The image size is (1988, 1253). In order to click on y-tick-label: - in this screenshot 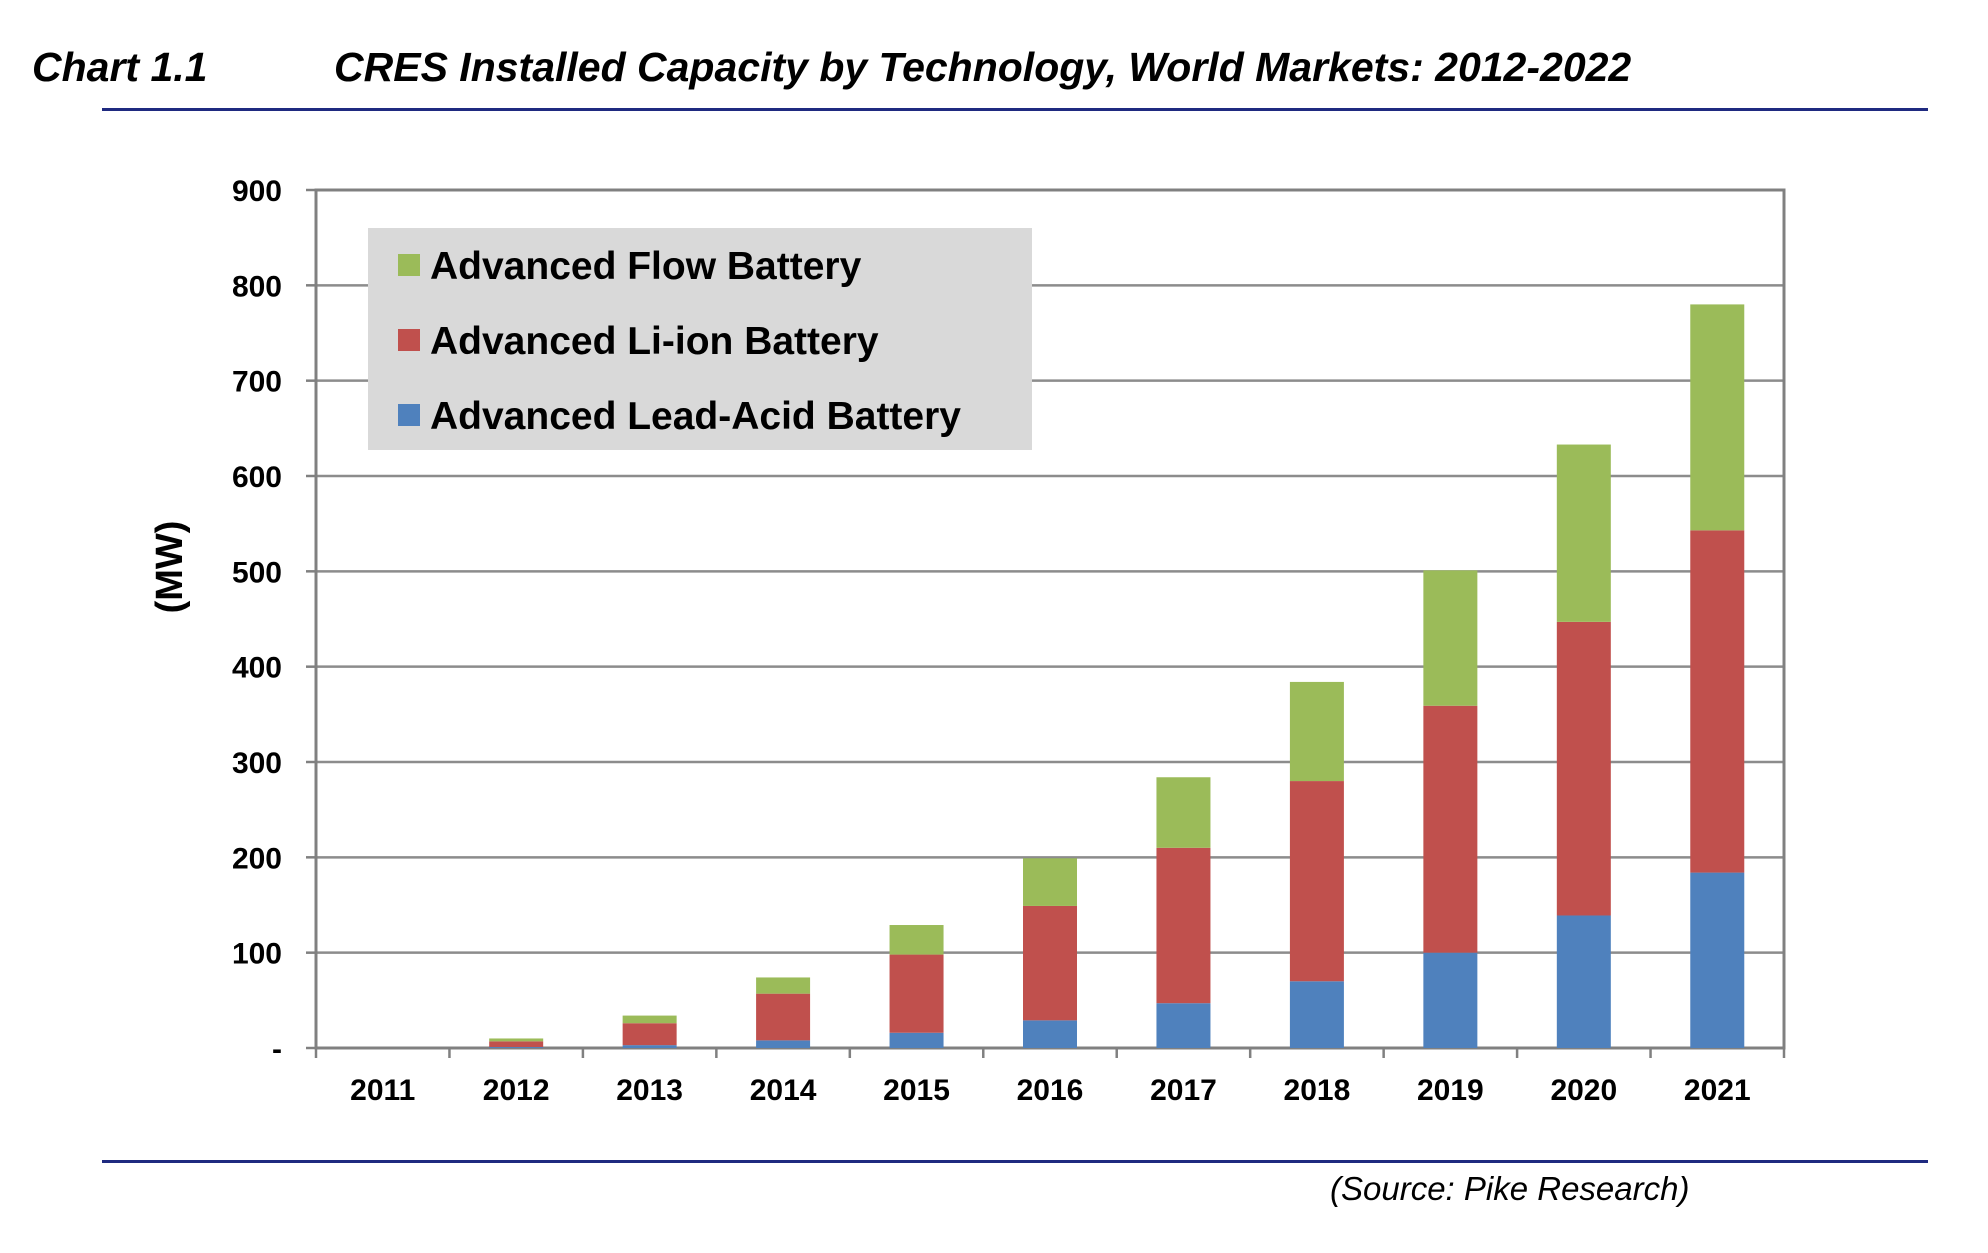, I will do `click(277, 1049)`.